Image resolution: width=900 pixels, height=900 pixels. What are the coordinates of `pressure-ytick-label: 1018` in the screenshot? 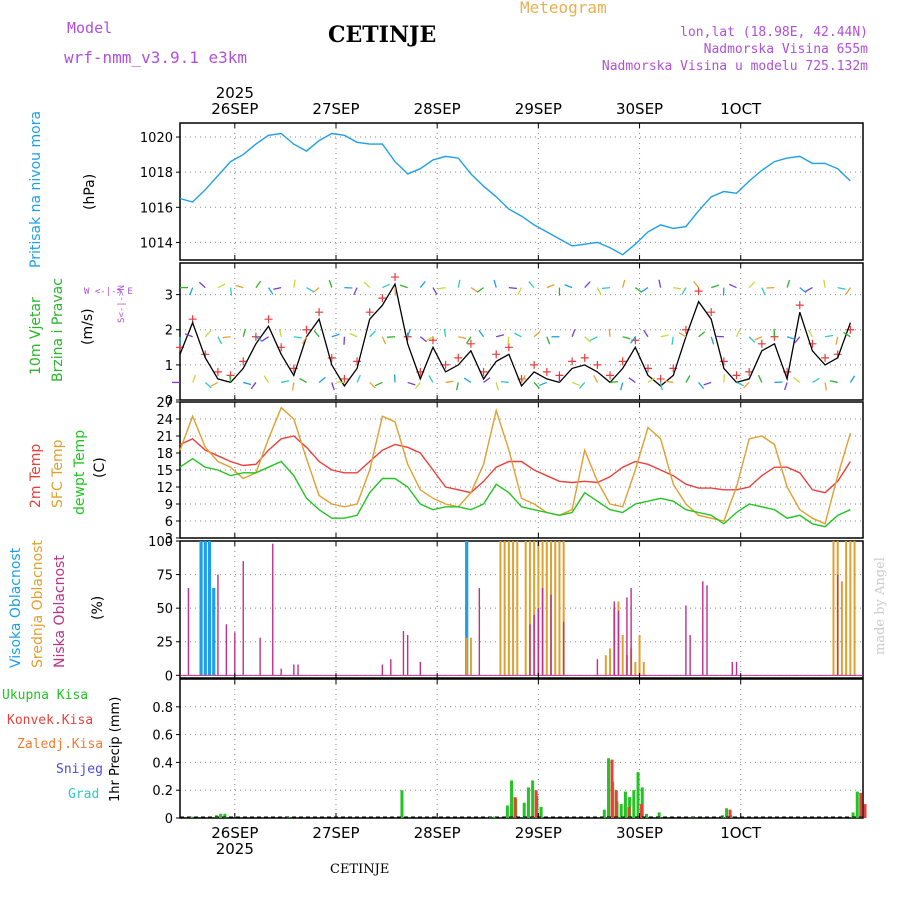 It's located at (156, 173).